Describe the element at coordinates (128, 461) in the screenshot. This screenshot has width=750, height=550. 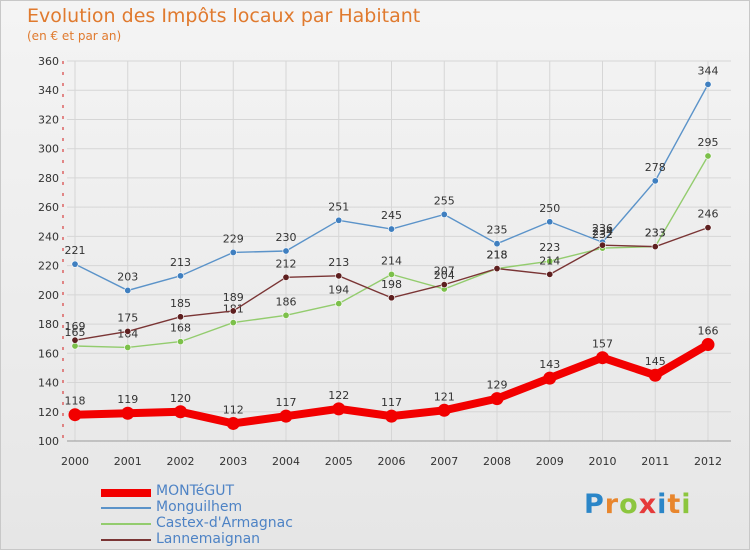
I see `x-tick-label: 2001` at that location.